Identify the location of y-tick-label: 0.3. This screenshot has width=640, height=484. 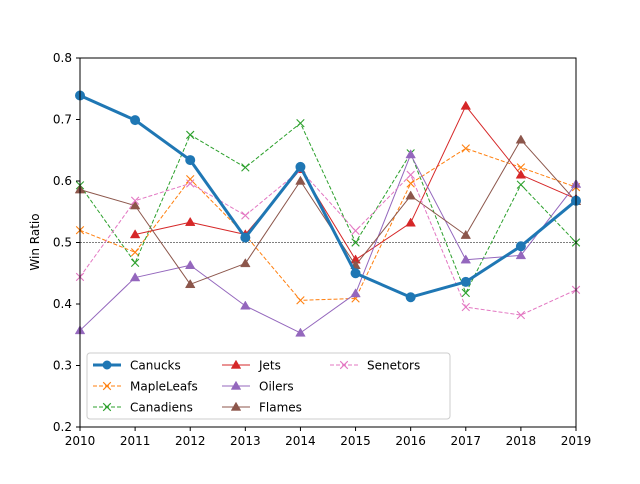
(62, 366).